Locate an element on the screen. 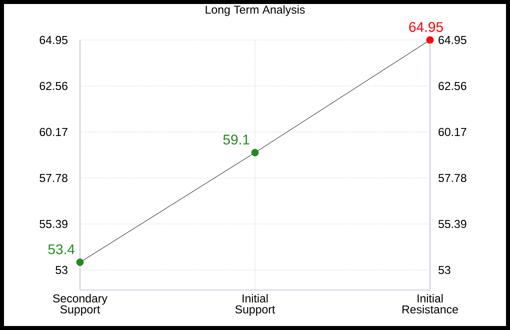  x-tick-label: Initial Support is located at coordinates (255, 305).